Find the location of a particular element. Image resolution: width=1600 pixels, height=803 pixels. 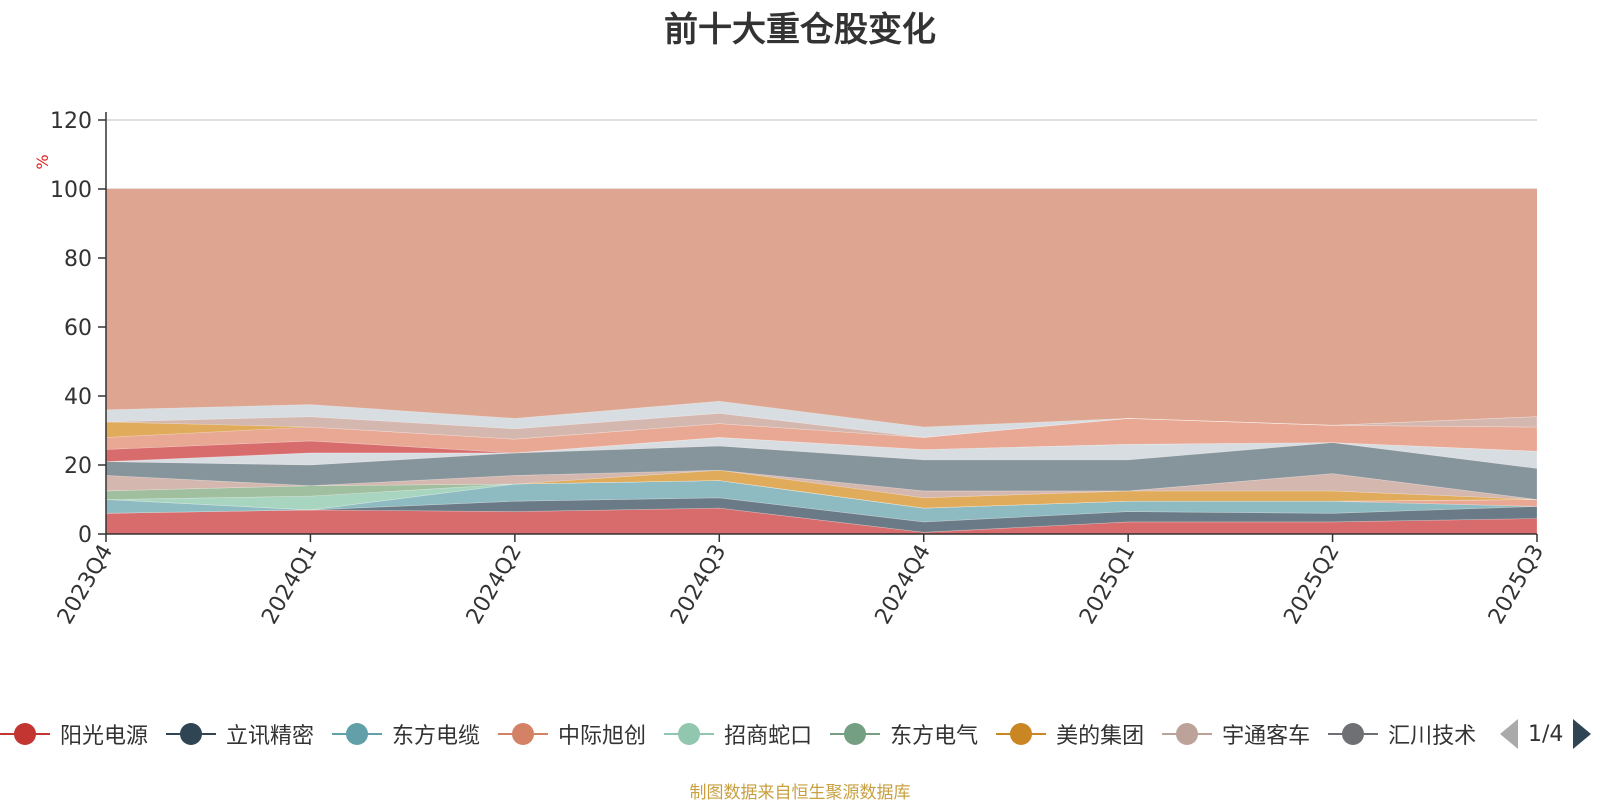

x-tick-label: 2024Q2 is located at coordinates (494, 585).